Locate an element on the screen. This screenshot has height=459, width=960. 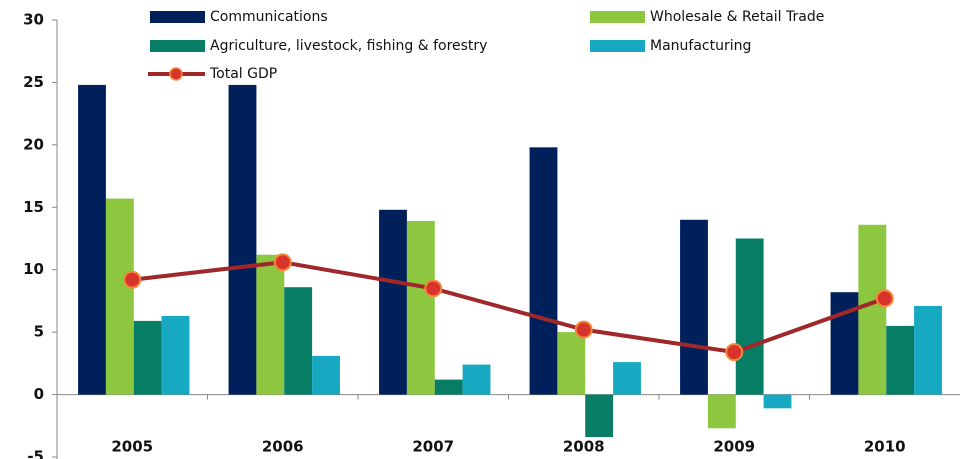
legend-label: Manufacturing is located at coordinates (700, 46).